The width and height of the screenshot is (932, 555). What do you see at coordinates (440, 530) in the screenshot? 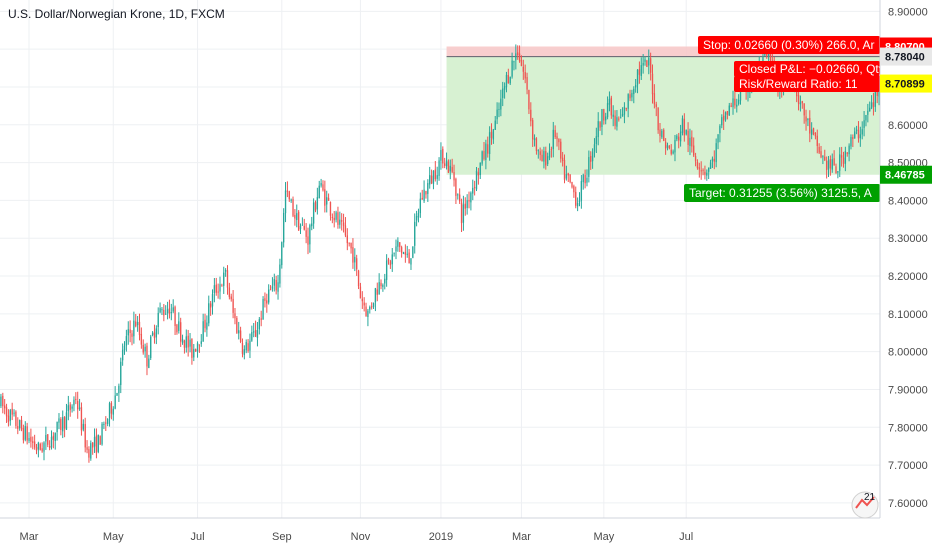
I see `time-axis: Mar May Jul Sep Nov 2019 Mar May Jul` at bounding box center [440, 530].